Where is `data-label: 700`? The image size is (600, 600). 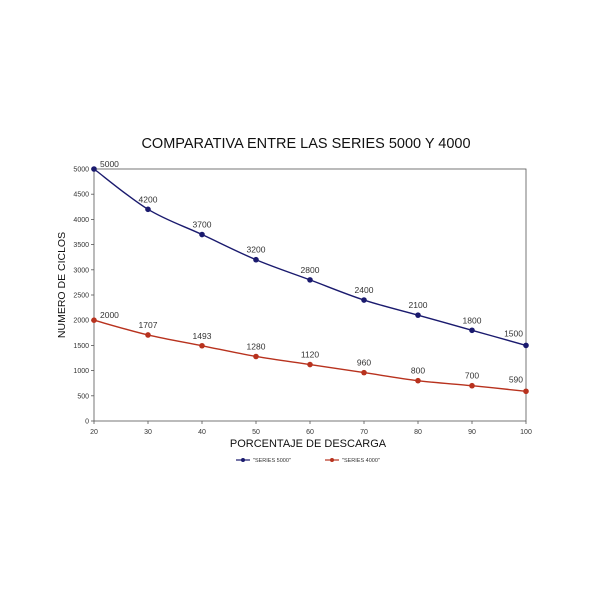
data-label: 700 is located at coordinates (472, 376).